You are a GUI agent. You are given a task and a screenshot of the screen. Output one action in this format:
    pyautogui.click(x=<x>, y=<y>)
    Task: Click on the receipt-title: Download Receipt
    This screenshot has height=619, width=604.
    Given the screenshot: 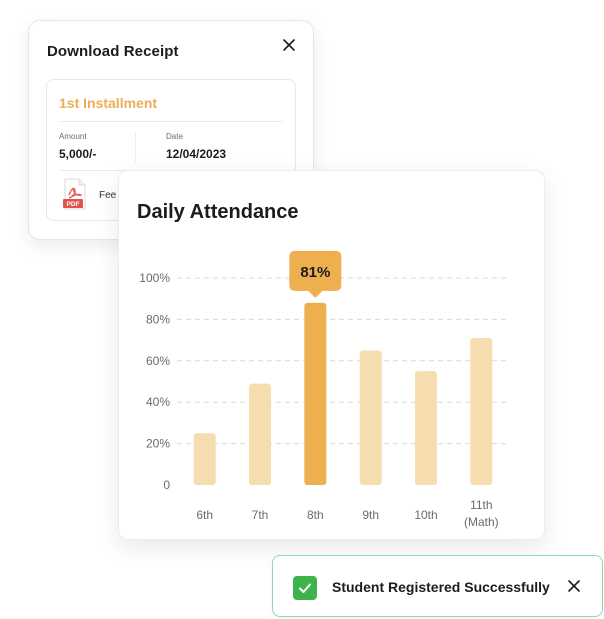 What is the action you would take?
    pyautogui.click(x=113, y=51)
    